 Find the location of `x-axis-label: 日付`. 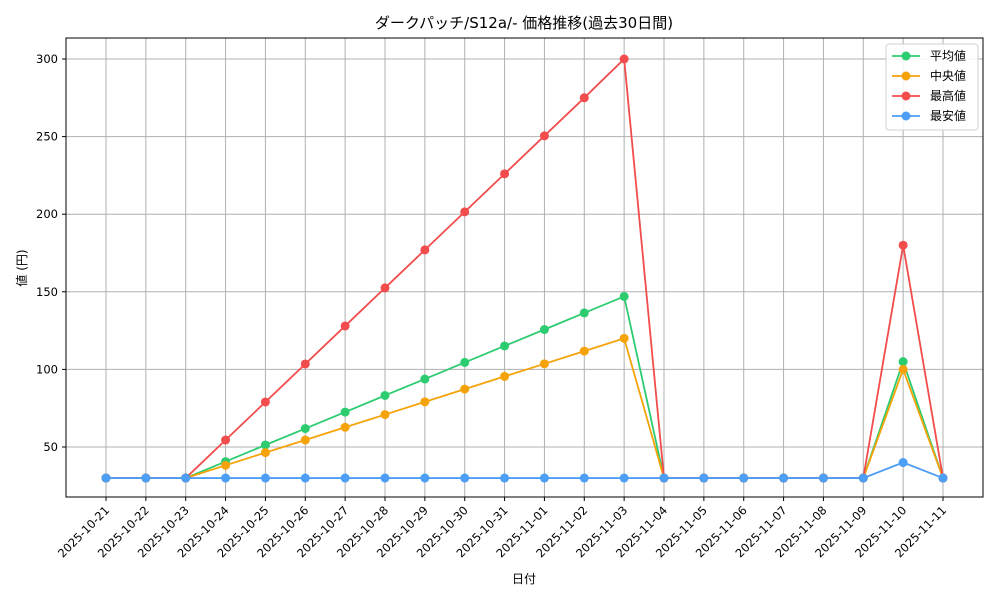

x-axis-label: 日付 is located at coordinates (524, 579).